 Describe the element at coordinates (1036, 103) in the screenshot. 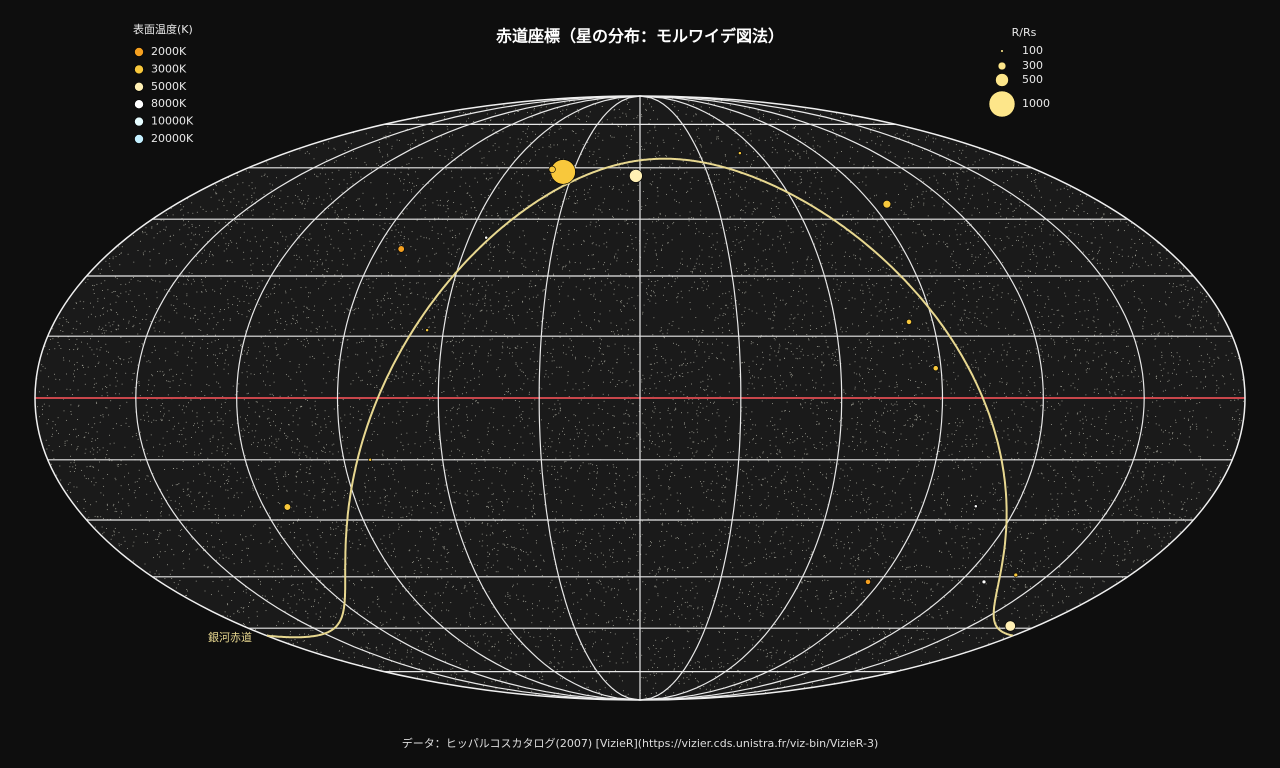

I see `size-label: 1000` at that location.